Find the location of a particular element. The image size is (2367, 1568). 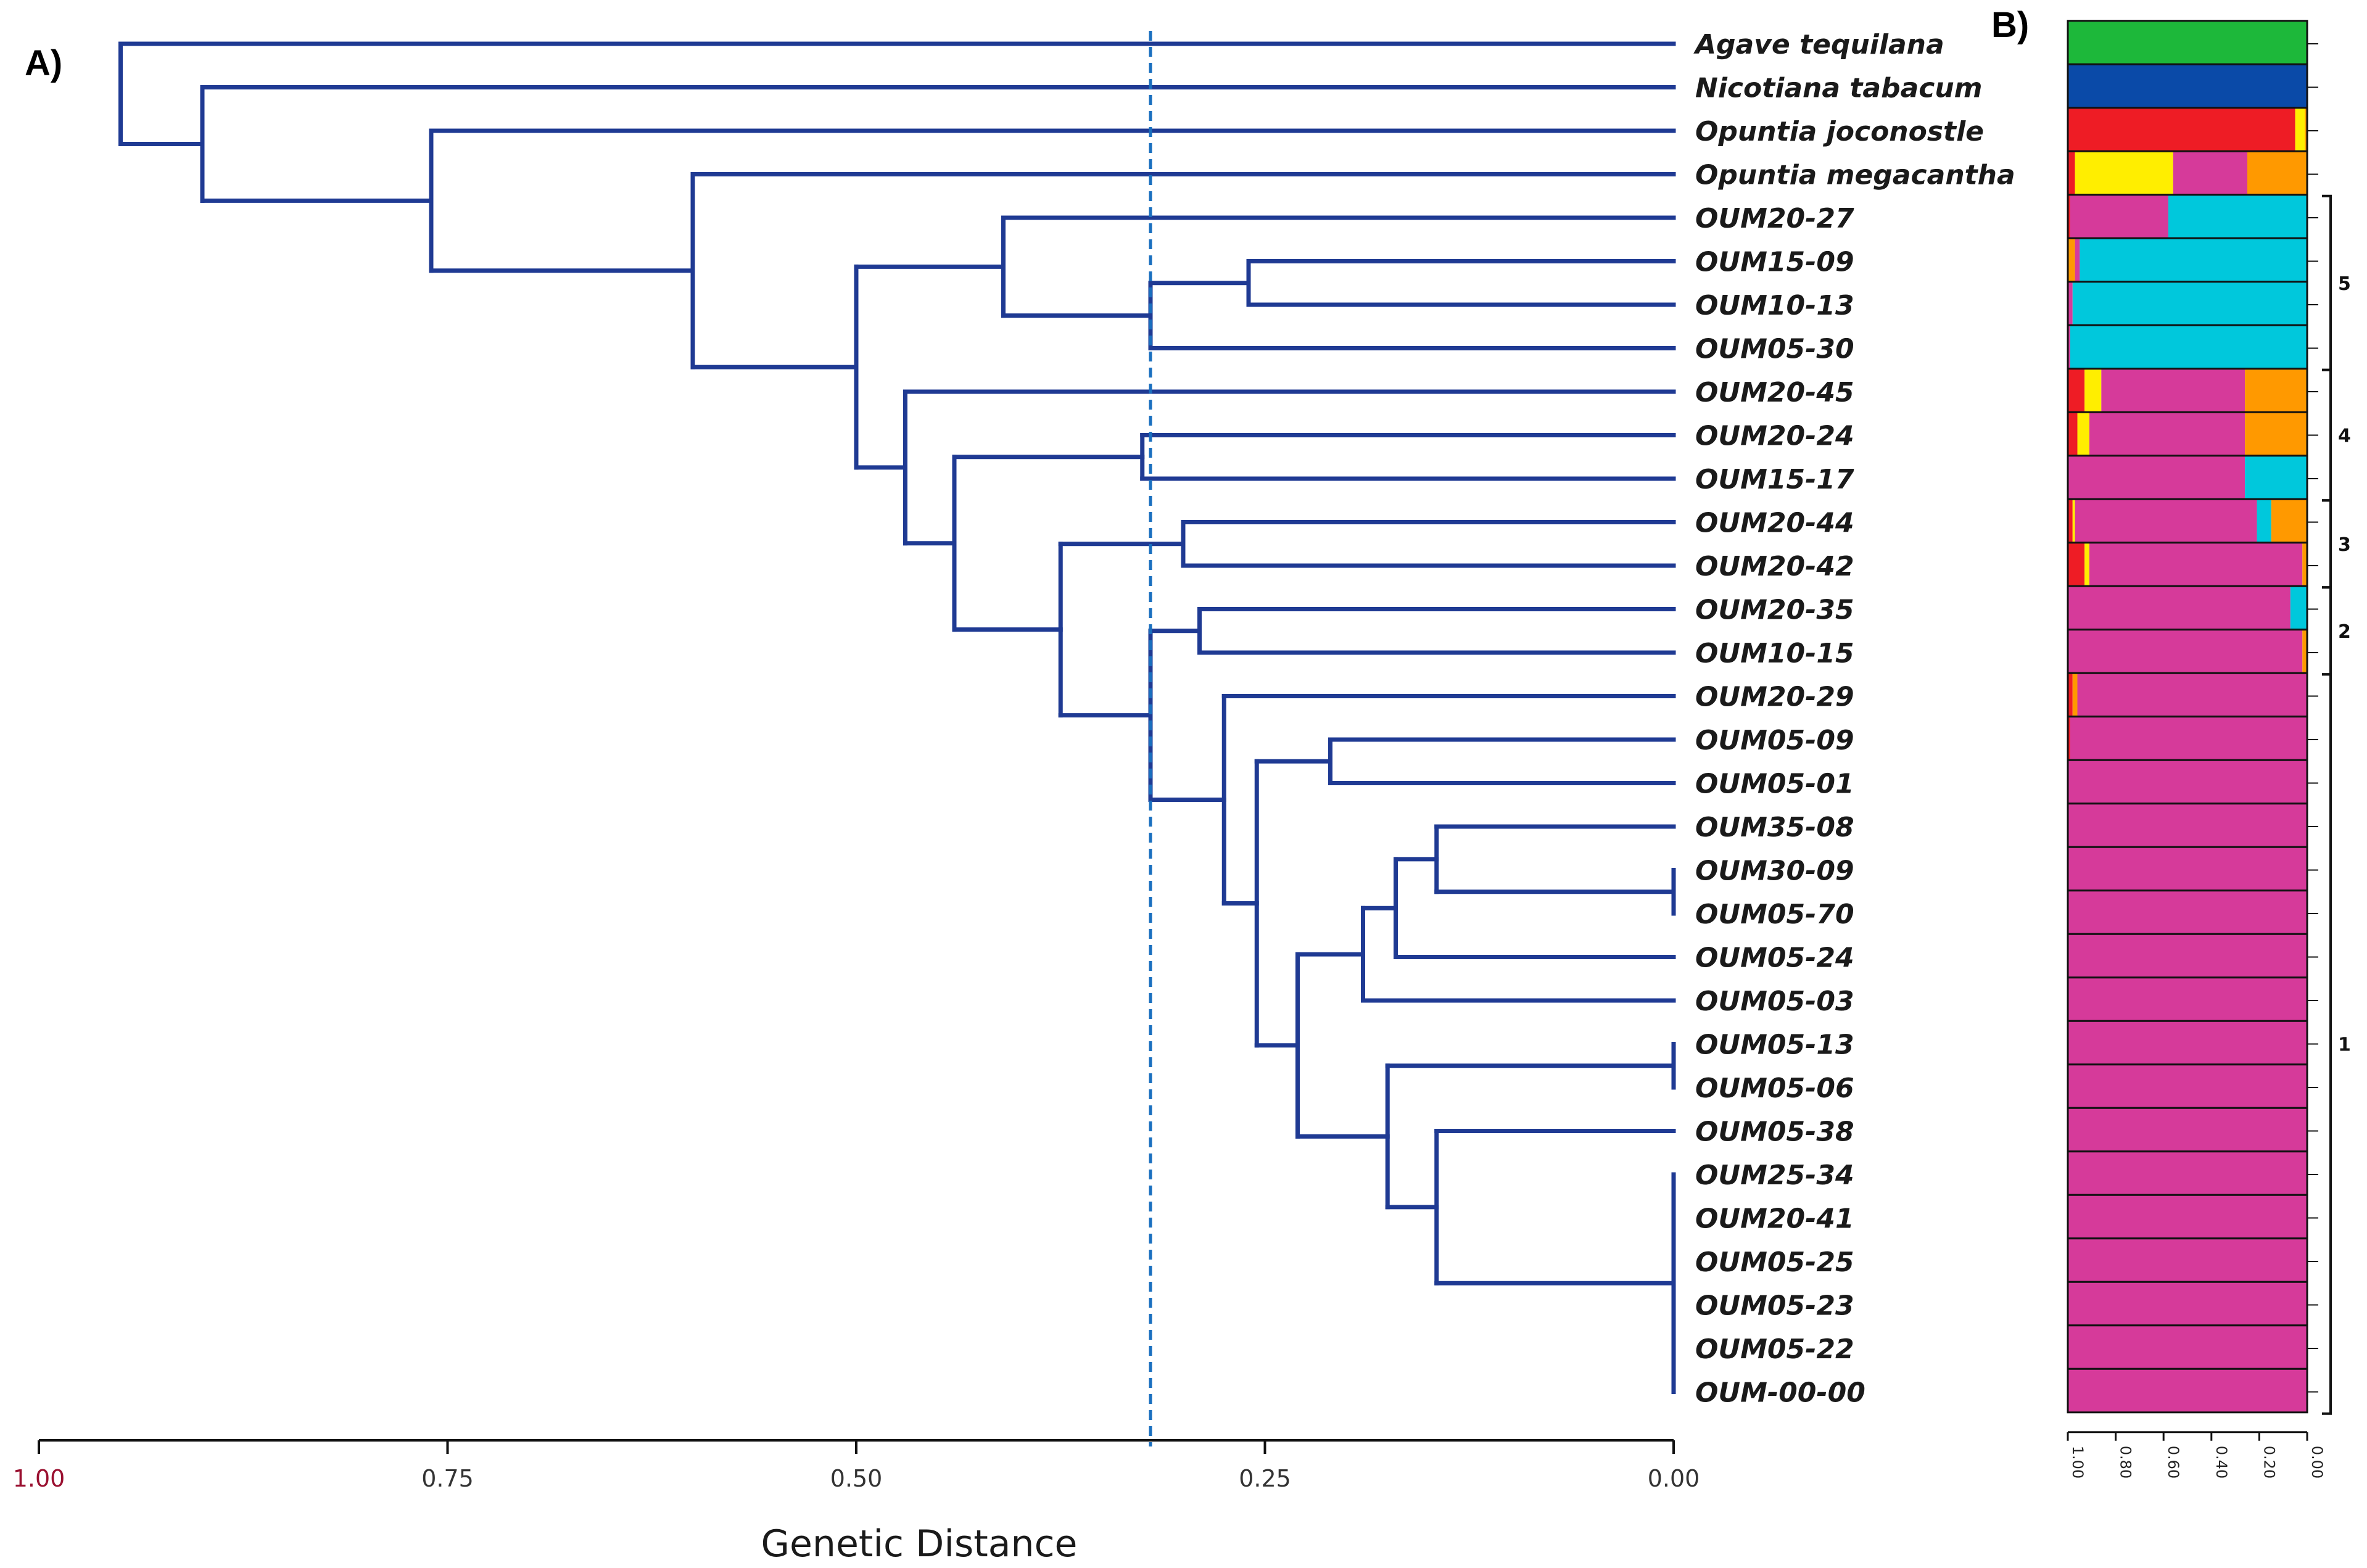

leaf-label: OUM05-38 is located at coordinates (1774, 1132).